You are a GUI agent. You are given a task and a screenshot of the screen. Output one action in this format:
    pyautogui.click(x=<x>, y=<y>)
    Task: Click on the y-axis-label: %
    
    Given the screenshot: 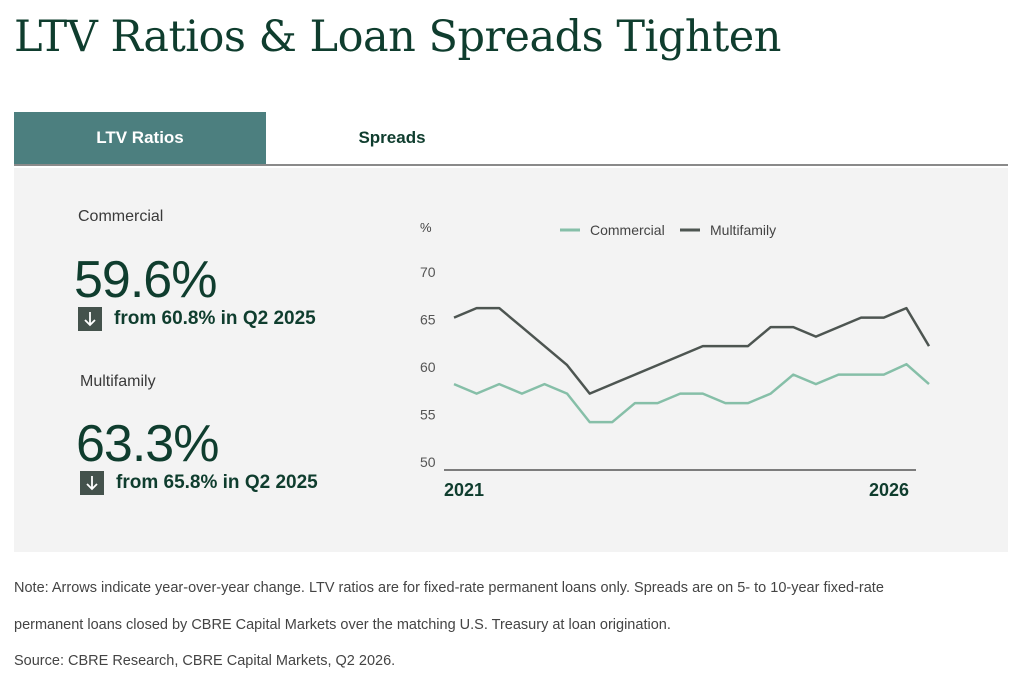 What is the action you would take?
    pyautogui.click(x=426, y=227)
    